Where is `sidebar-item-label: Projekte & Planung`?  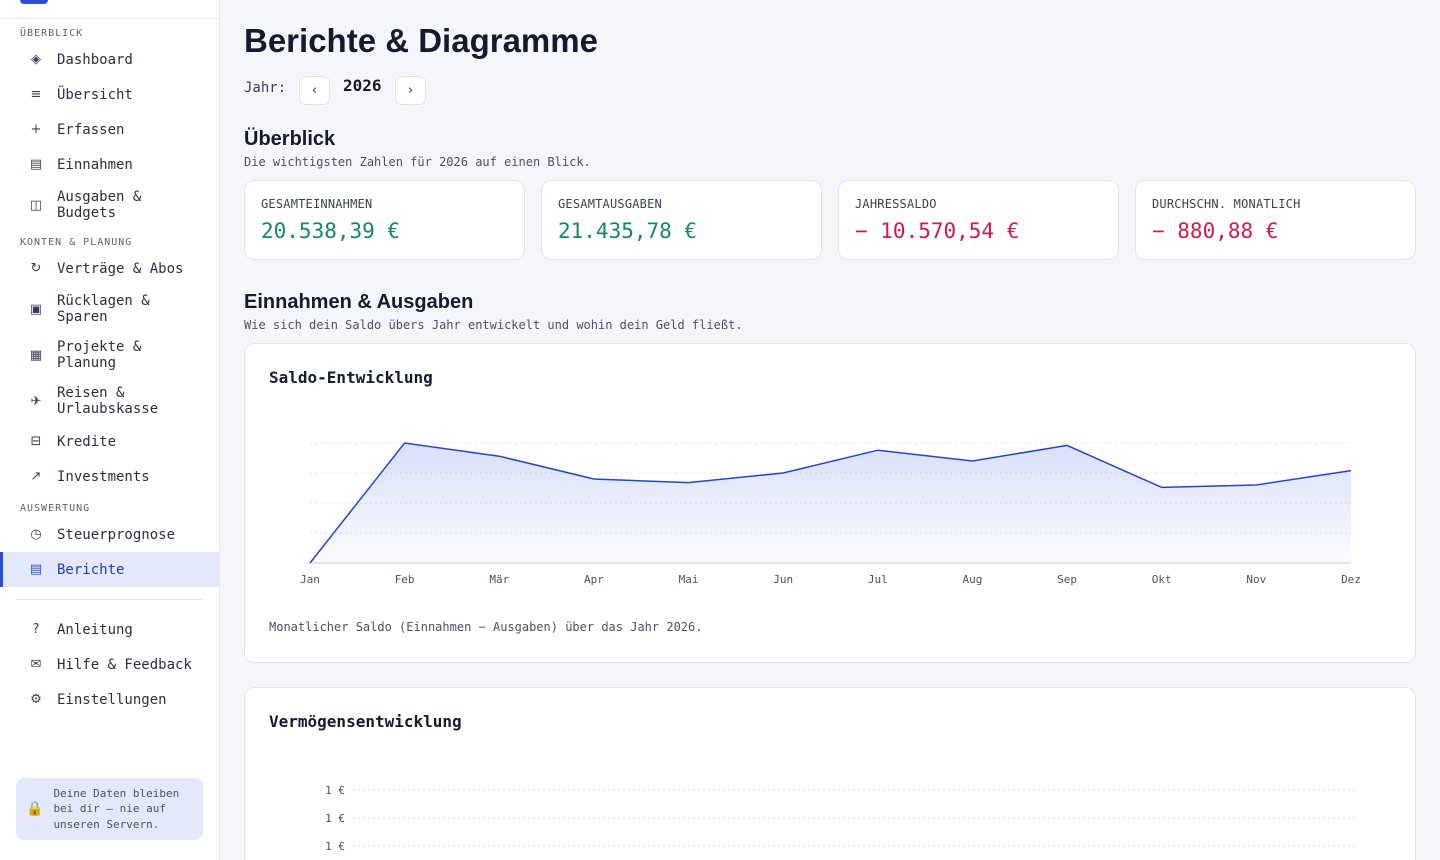
sidebar-item-label: Projekte & Planung is located at coordinates (99, 355).